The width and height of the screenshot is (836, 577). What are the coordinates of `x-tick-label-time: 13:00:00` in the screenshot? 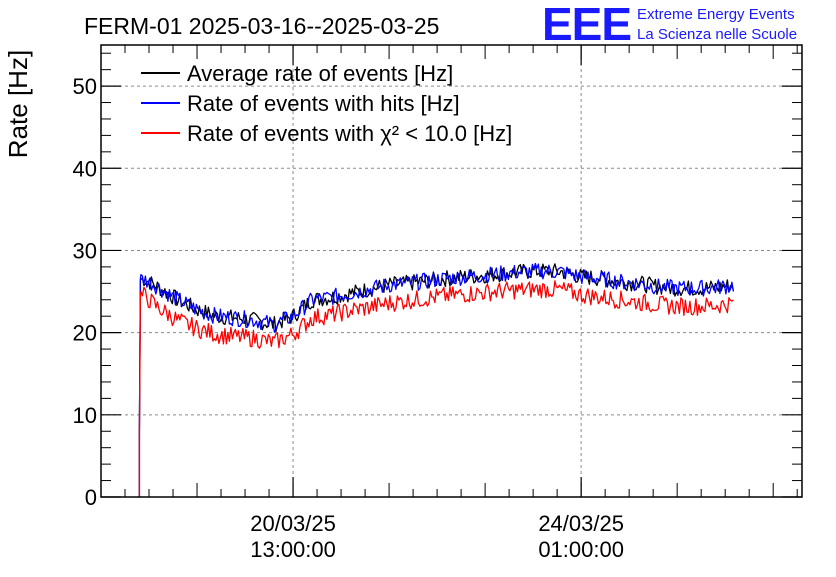 It's located at (293, 549).